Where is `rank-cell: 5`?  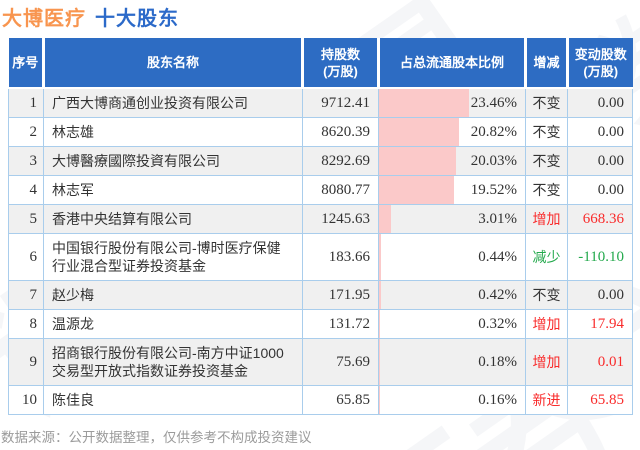 rank-cell: 5 is located at coordinates (26, 219).